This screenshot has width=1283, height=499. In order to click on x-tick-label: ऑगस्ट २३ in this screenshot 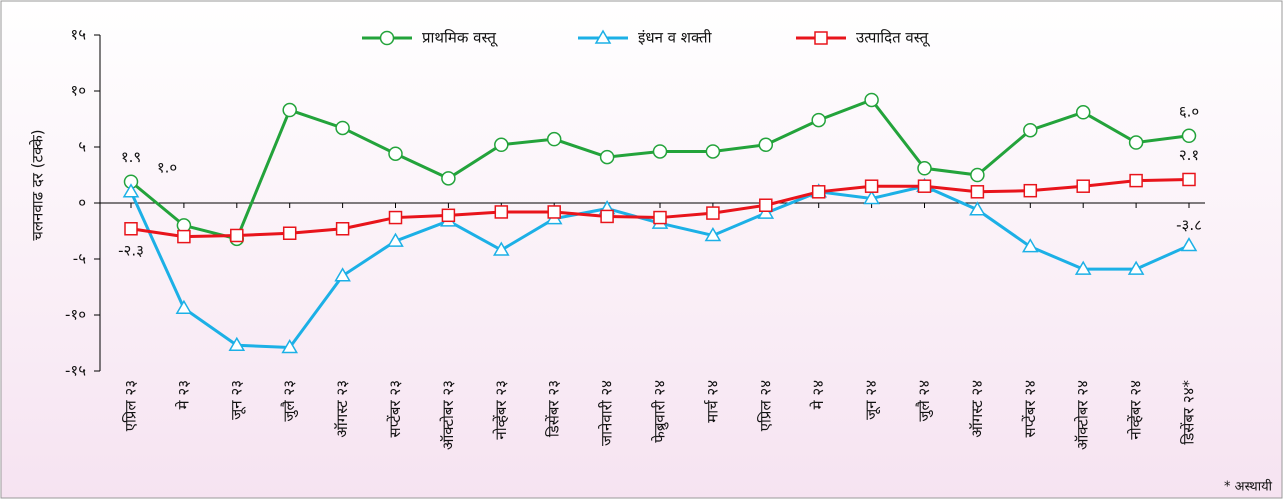, I will do `click(342, 409)`.